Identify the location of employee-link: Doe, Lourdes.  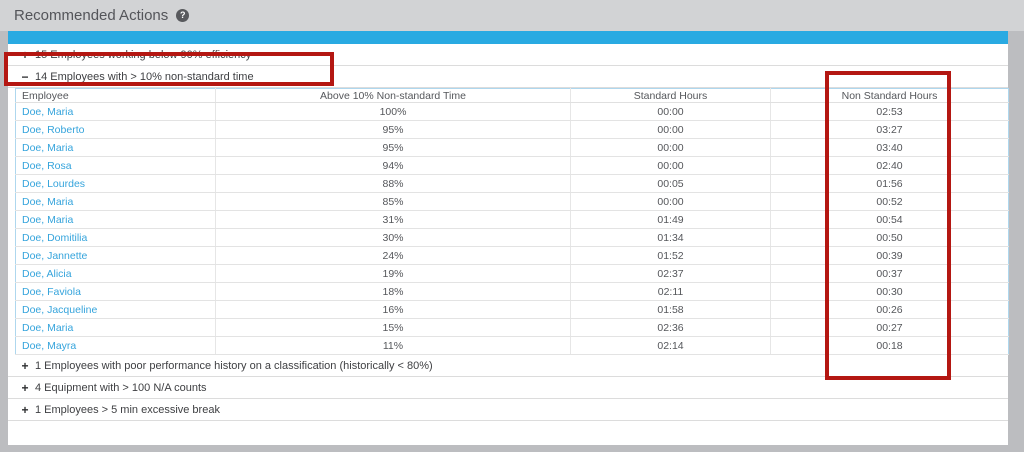
(54, 183).